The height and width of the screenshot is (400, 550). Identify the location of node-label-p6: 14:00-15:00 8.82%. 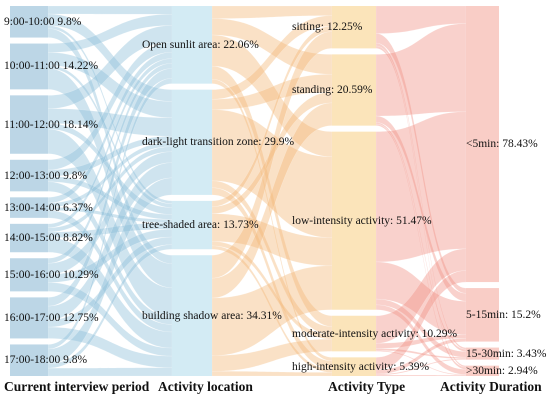
(48, 238).